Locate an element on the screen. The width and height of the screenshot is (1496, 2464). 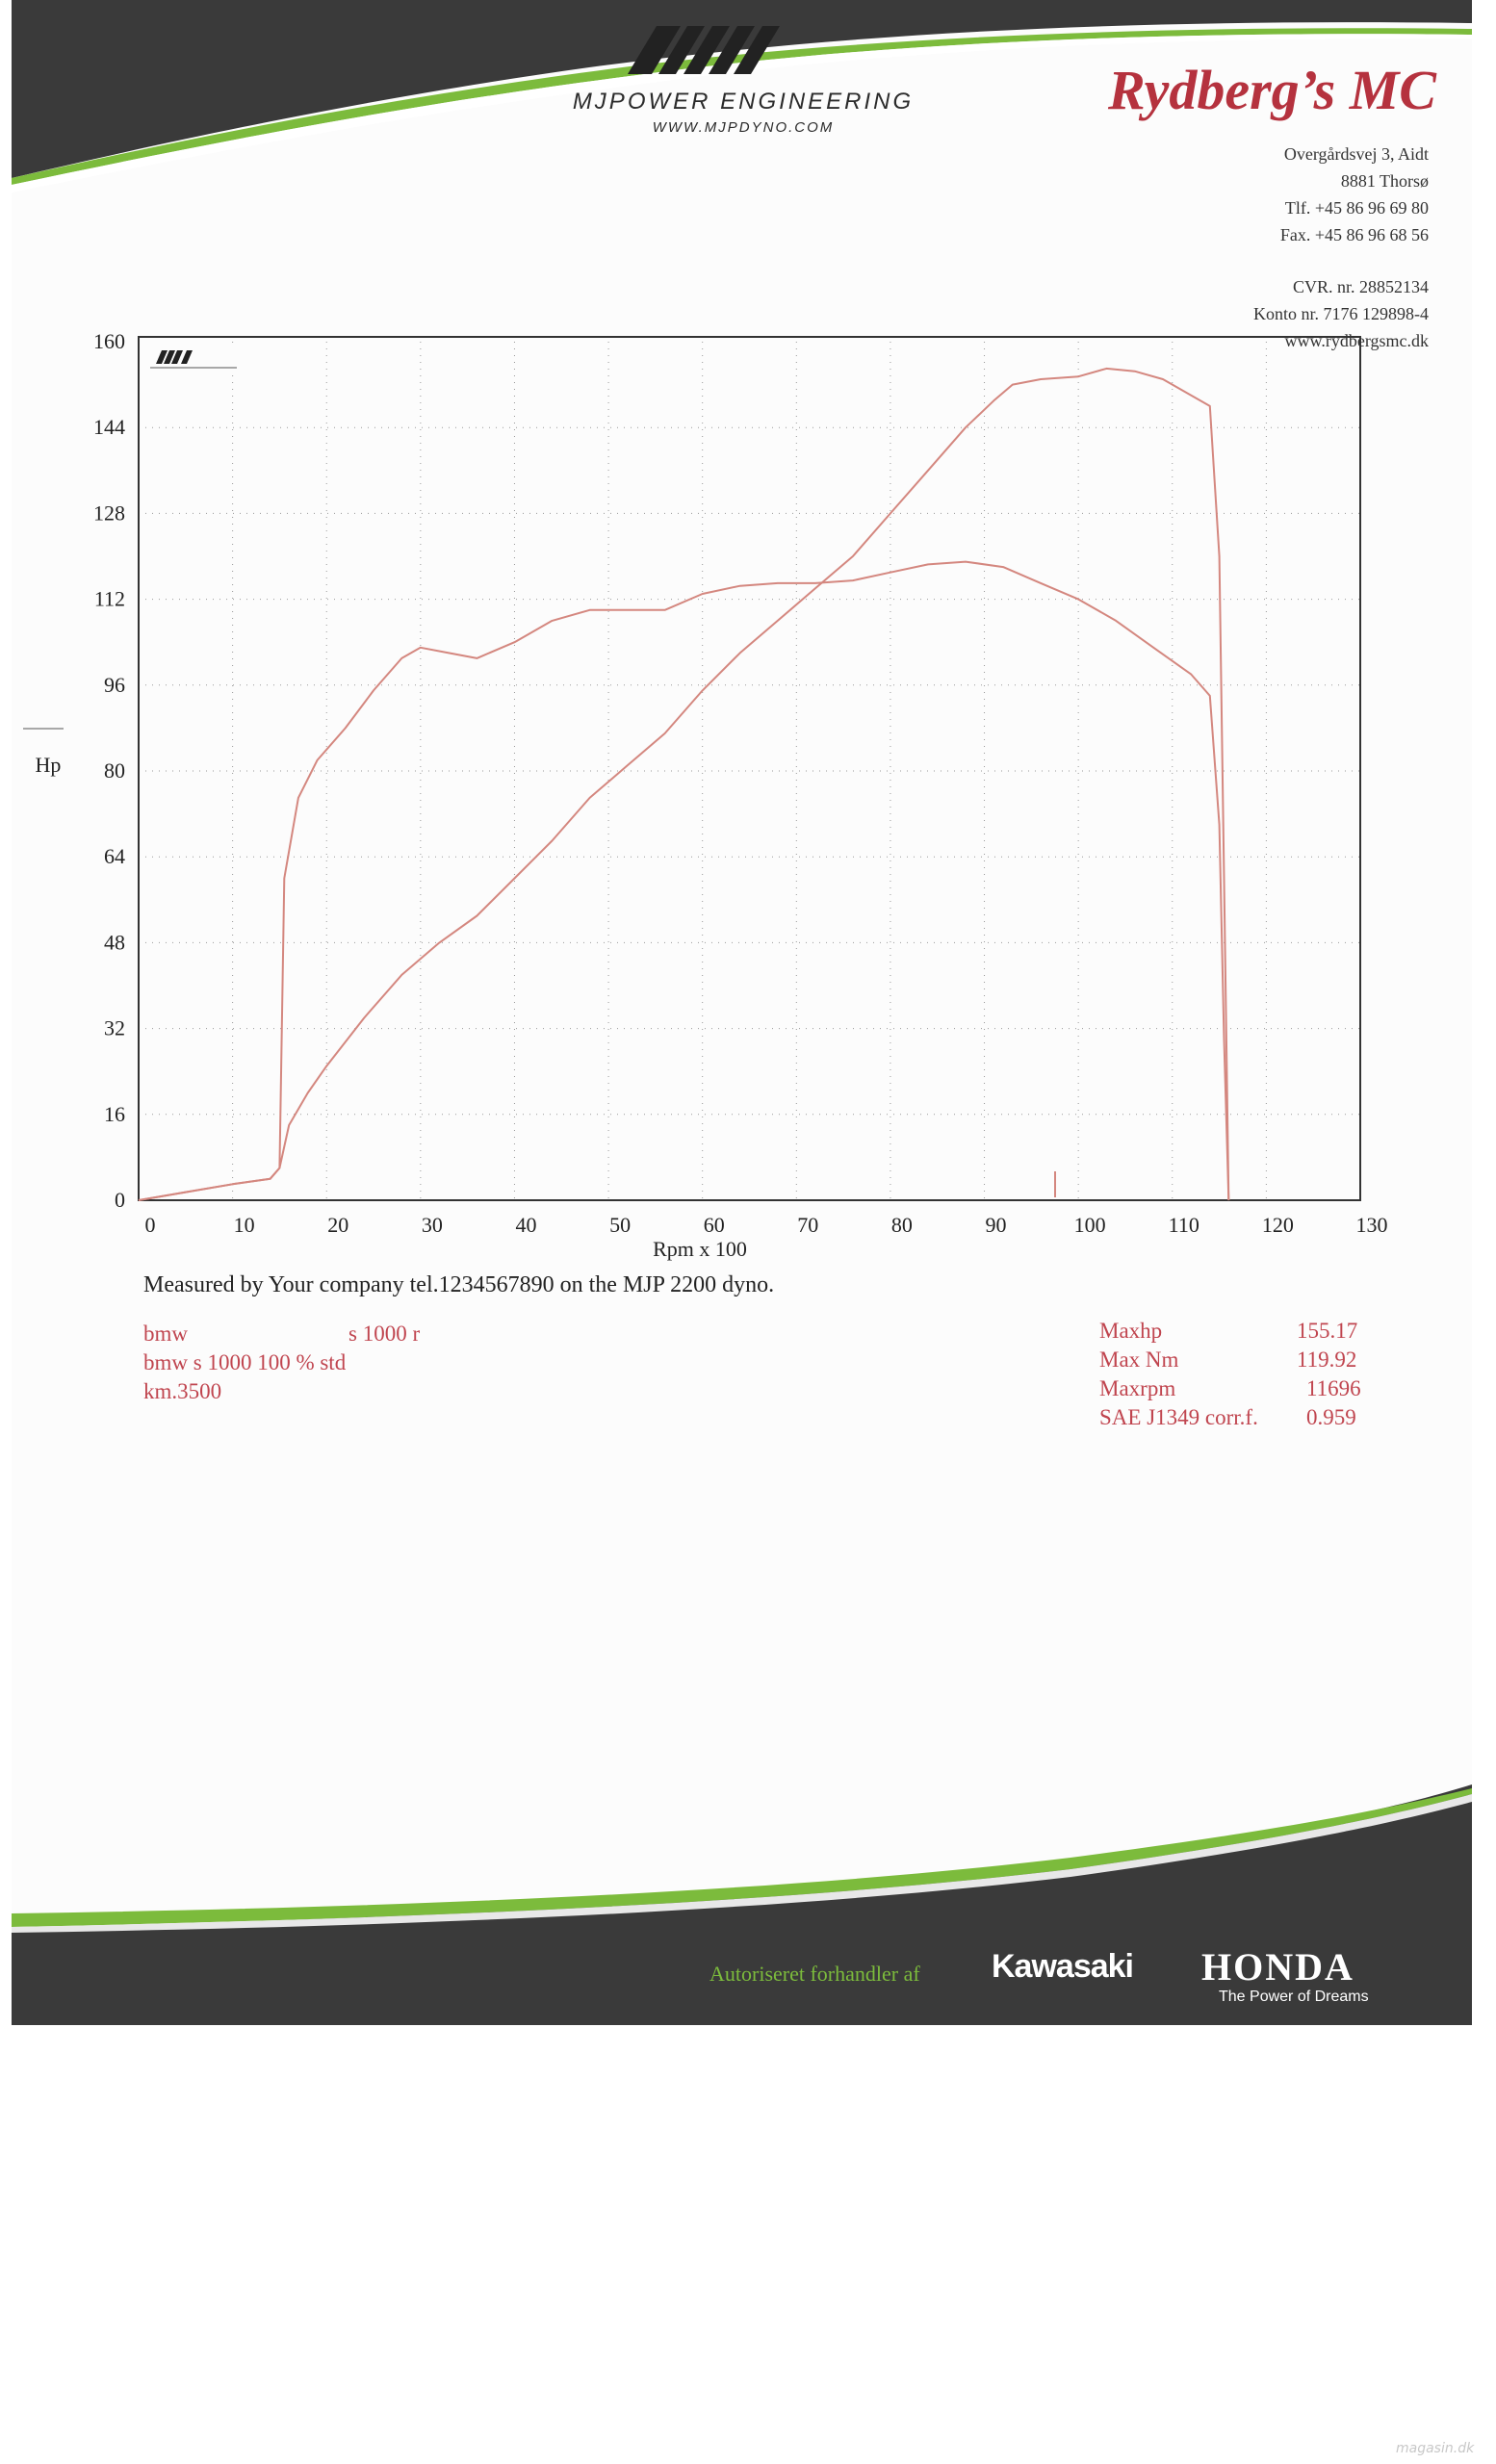
address-line: Overgårdsvej 3, Aidt is located at coordinates (1356, 154).